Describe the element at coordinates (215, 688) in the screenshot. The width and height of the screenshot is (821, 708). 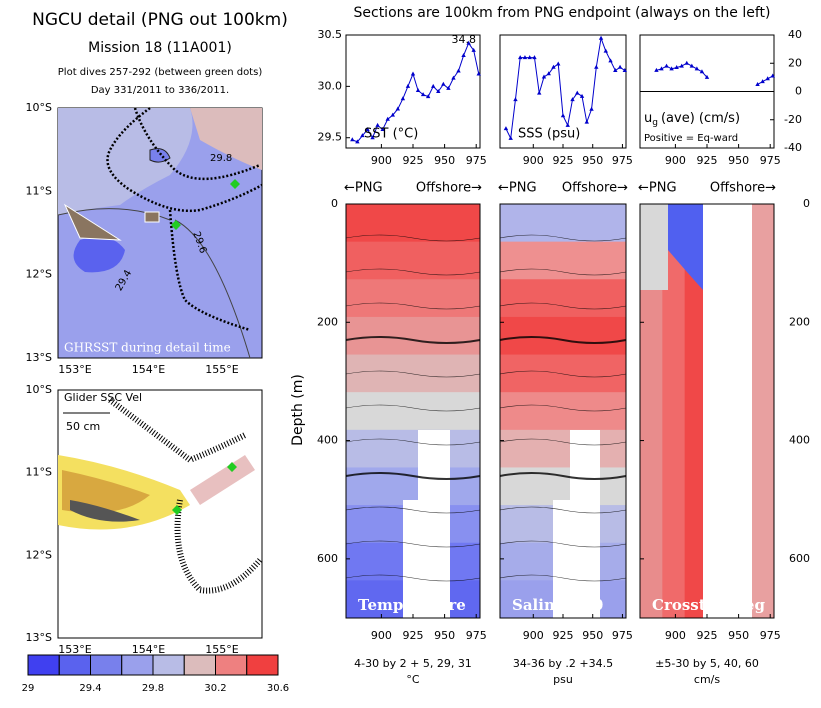
I see `colorbar-label: 30.2` at that location.